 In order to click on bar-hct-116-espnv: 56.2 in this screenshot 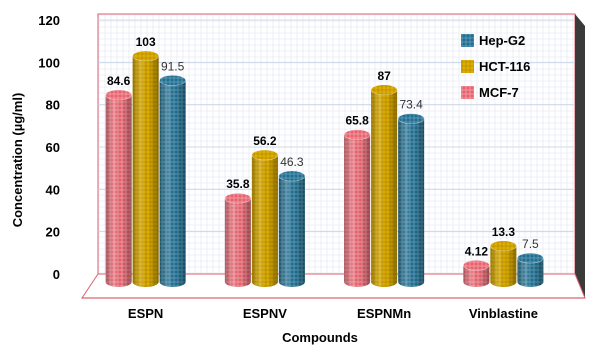, I will do `click(265, 210)`.